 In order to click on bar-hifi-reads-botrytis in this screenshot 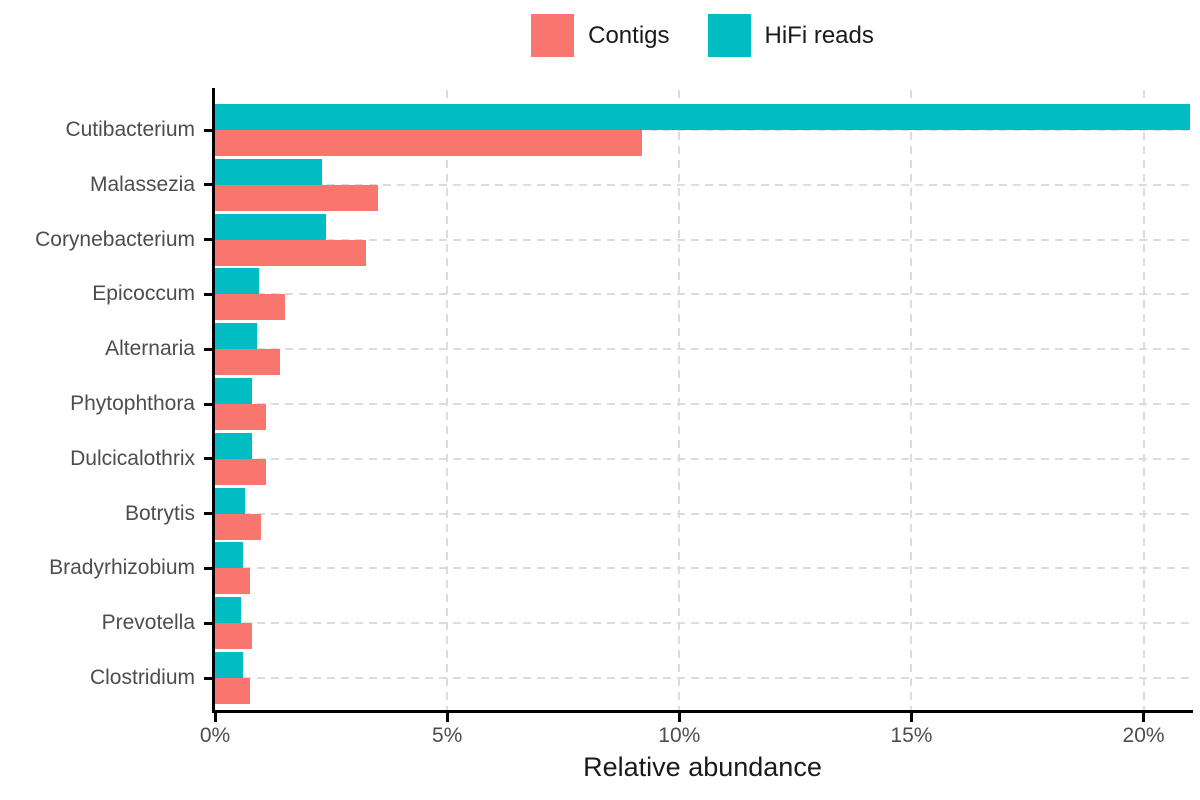, I will do `click(230, 500)`.